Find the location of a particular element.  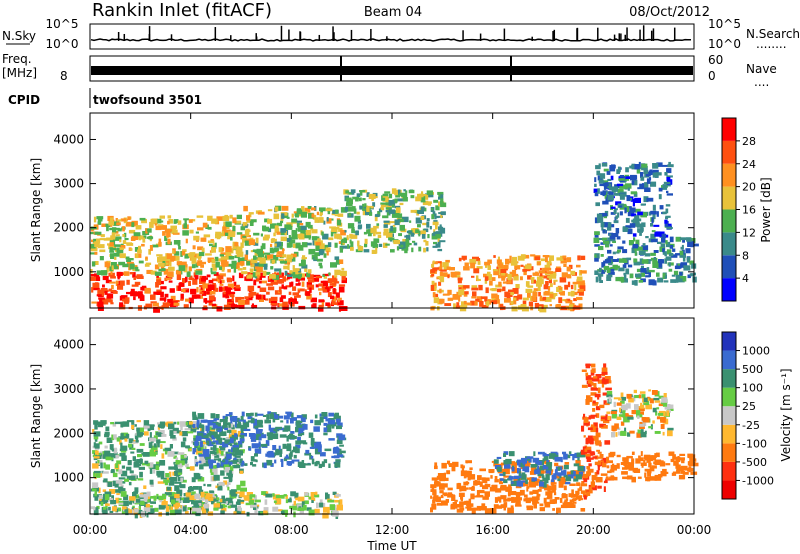

velocity-colorbar-tick-label: -25 is located at coordinates (751, 425).